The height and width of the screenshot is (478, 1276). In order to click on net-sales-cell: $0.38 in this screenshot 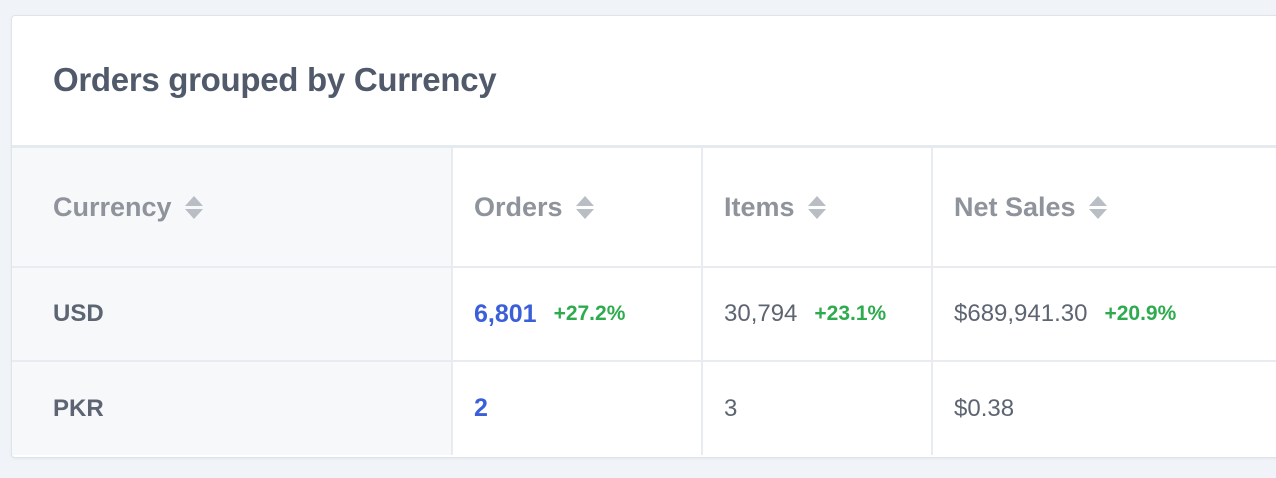, I will do `click(1104, 408)`.